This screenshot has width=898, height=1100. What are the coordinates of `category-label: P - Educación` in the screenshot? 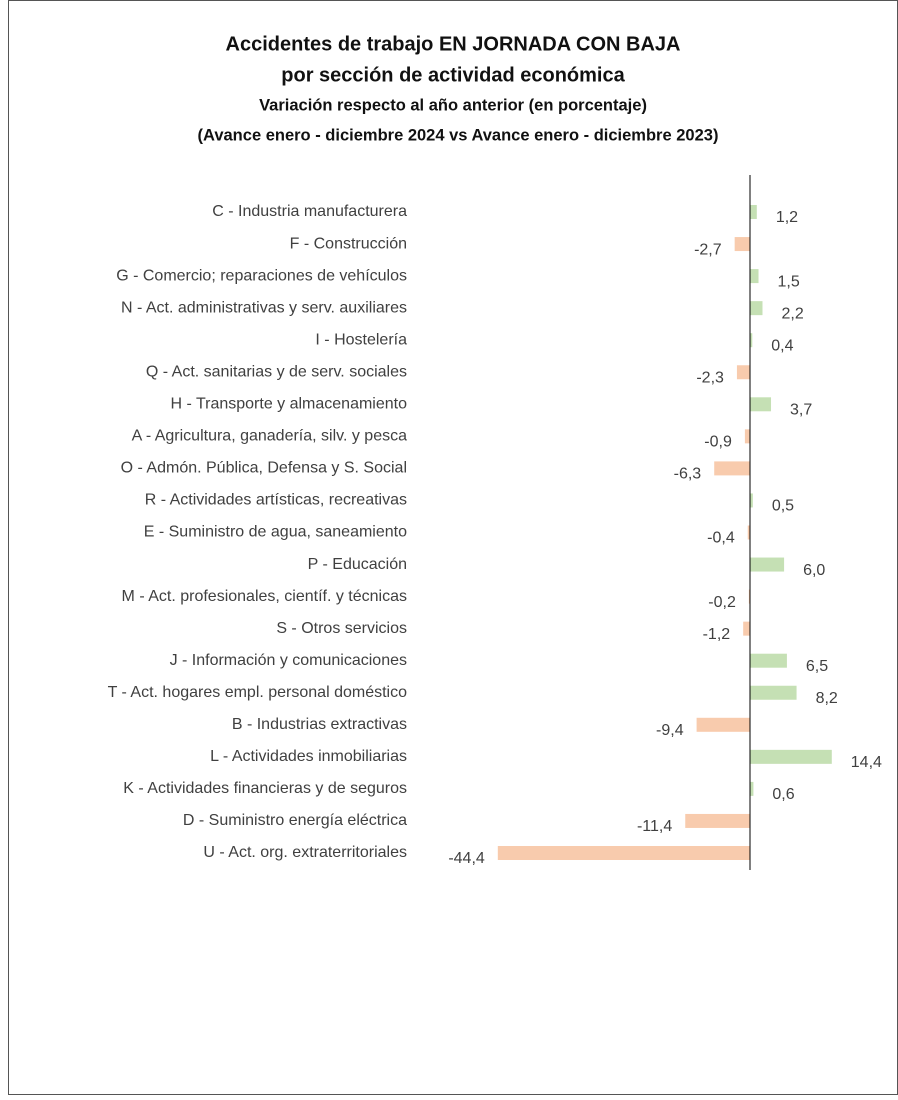 It's located at (357, 564).